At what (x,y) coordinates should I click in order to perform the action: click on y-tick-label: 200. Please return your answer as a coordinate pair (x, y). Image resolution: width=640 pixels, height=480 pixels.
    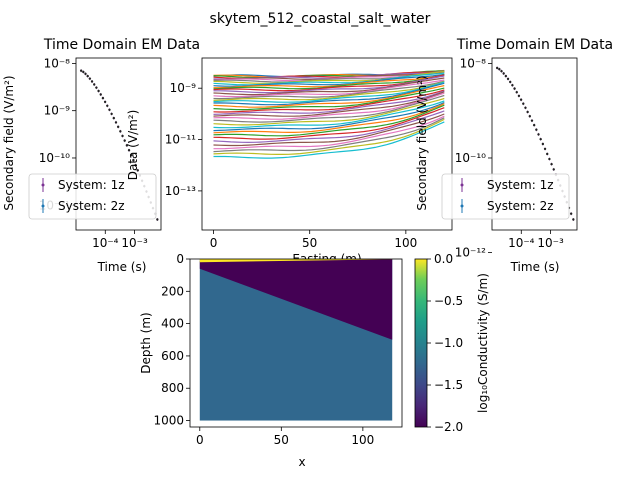
    Looking at the image, I should click on (172, 291).